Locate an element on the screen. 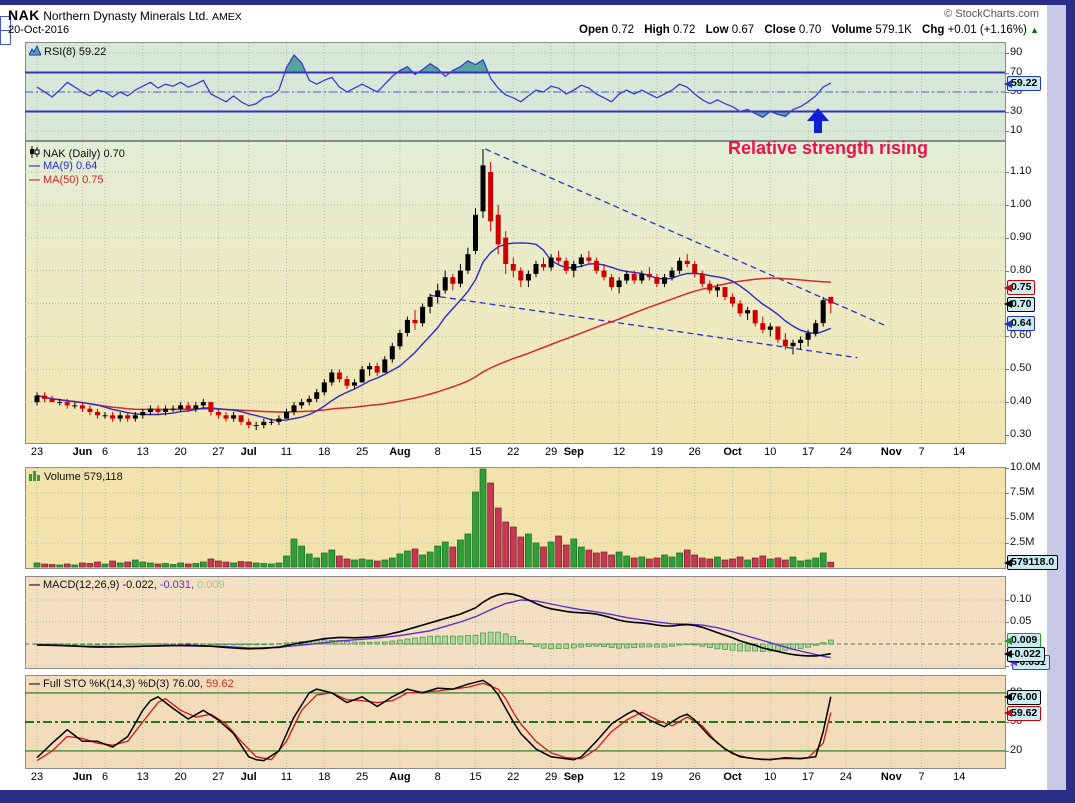 Image resolution: width=1075 pixels, height=803 pixels. macd-legend-name: MACD(12,26,9) is located at coordinates (81, 585).